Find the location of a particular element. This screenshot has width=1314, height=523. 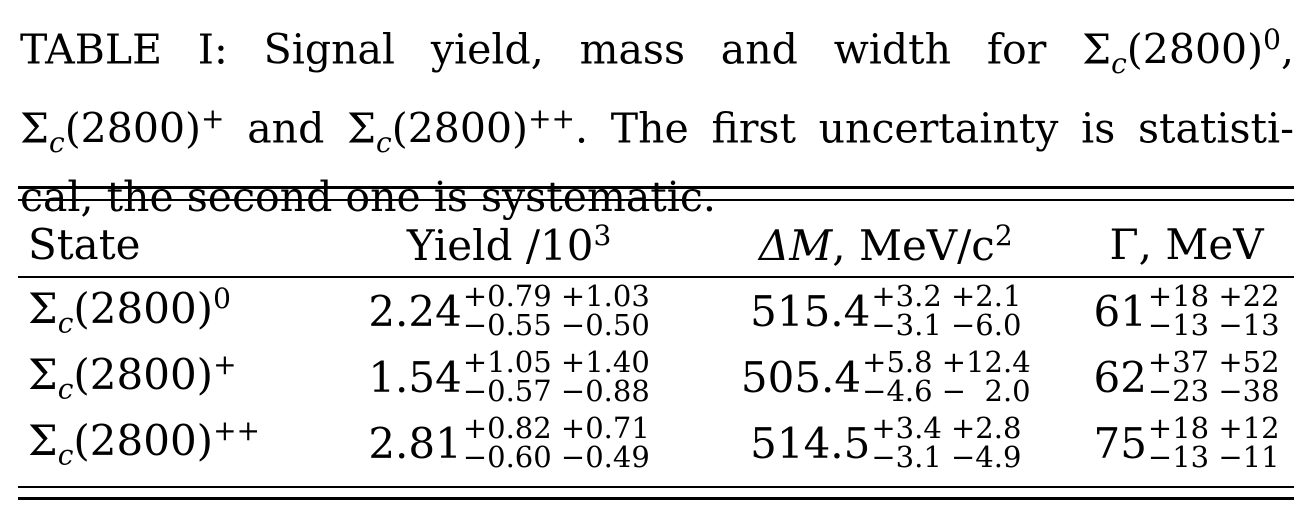

caption-charge: + is located at coordinates (213, 118).